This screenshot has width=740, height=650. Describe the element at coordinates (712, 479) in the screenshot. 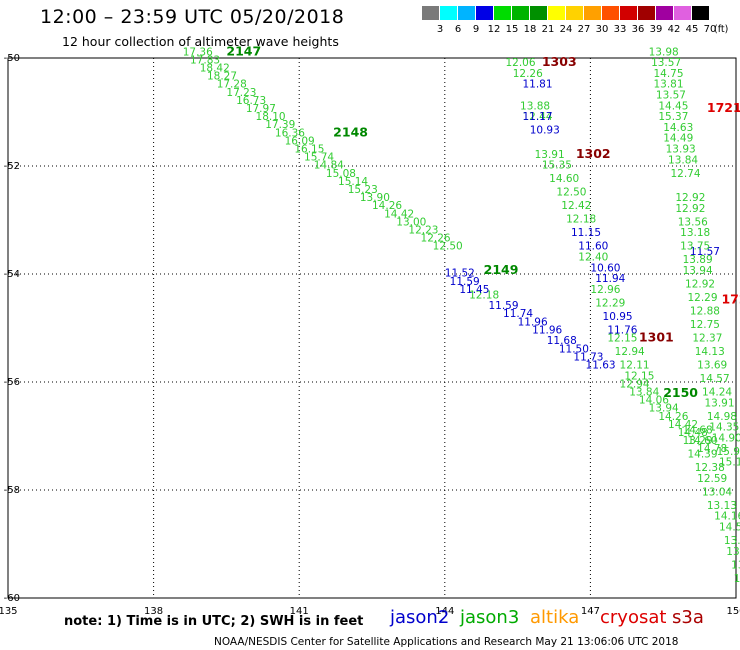

I see `wave-height-value: 12.59` at that location.